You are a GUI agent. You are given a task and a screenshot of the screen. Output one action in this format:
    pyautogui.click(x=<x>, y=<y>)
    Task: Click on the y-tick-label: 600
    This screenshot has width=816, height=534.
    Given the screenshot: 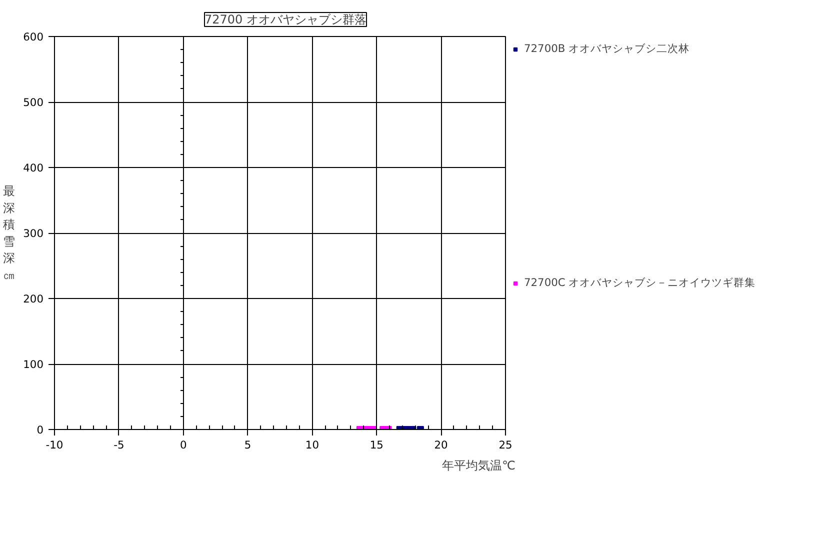 What is the action you would take?
    pyautogui.click(x=33, y=37)
    